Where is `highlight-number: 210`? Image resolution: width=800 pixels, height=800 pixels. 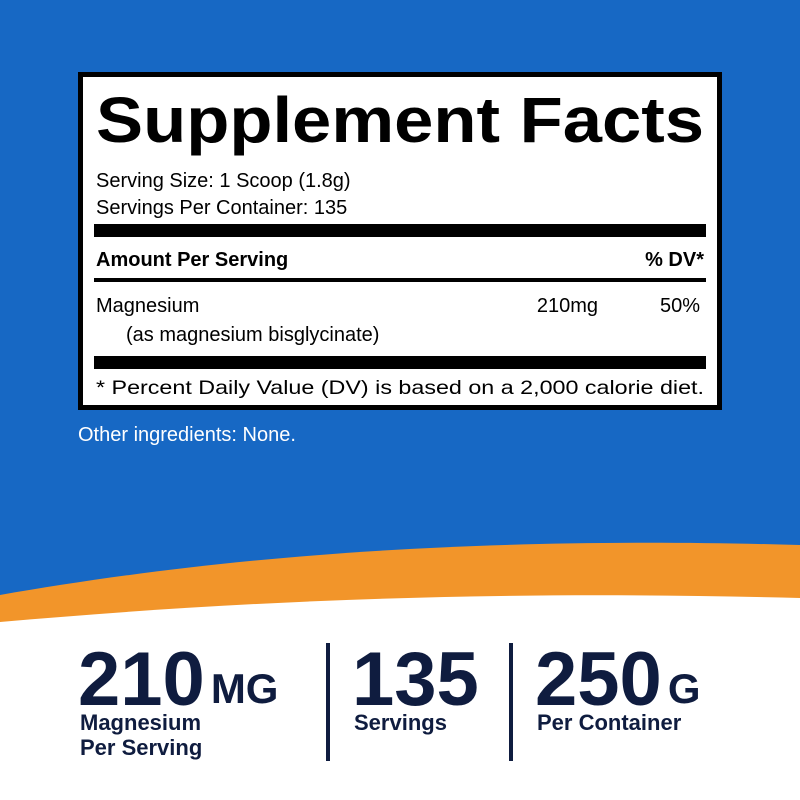 highlight-number: 210 is located at coordinates (141, 679).